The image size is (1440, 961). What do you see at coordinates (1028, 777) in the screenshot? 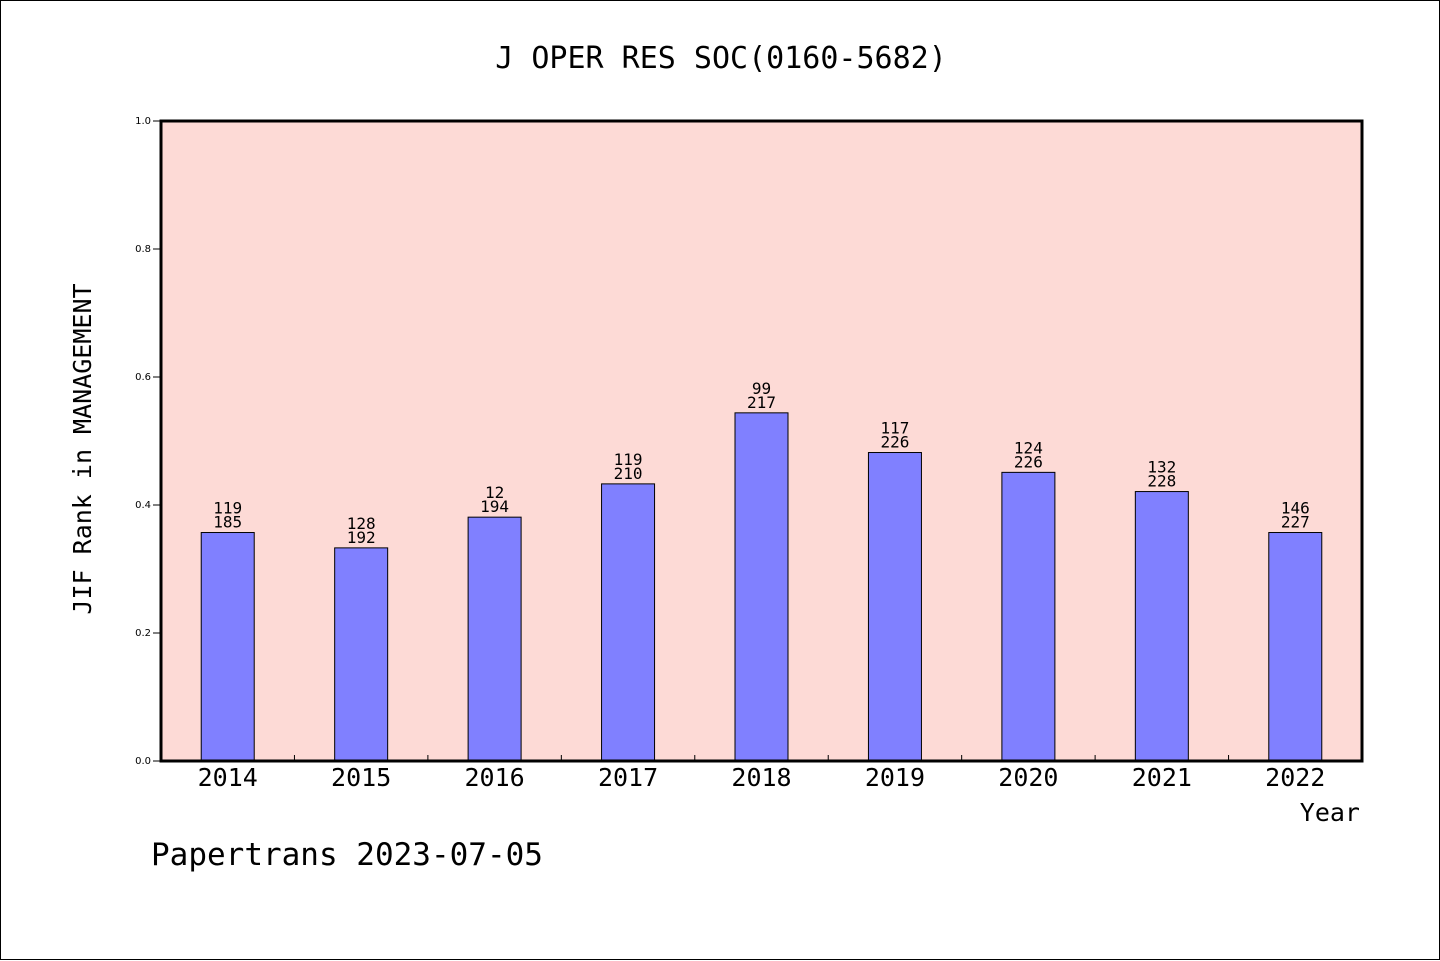
I see `x-tick-label-2020: 2020` at bounding box center [1028, 777].